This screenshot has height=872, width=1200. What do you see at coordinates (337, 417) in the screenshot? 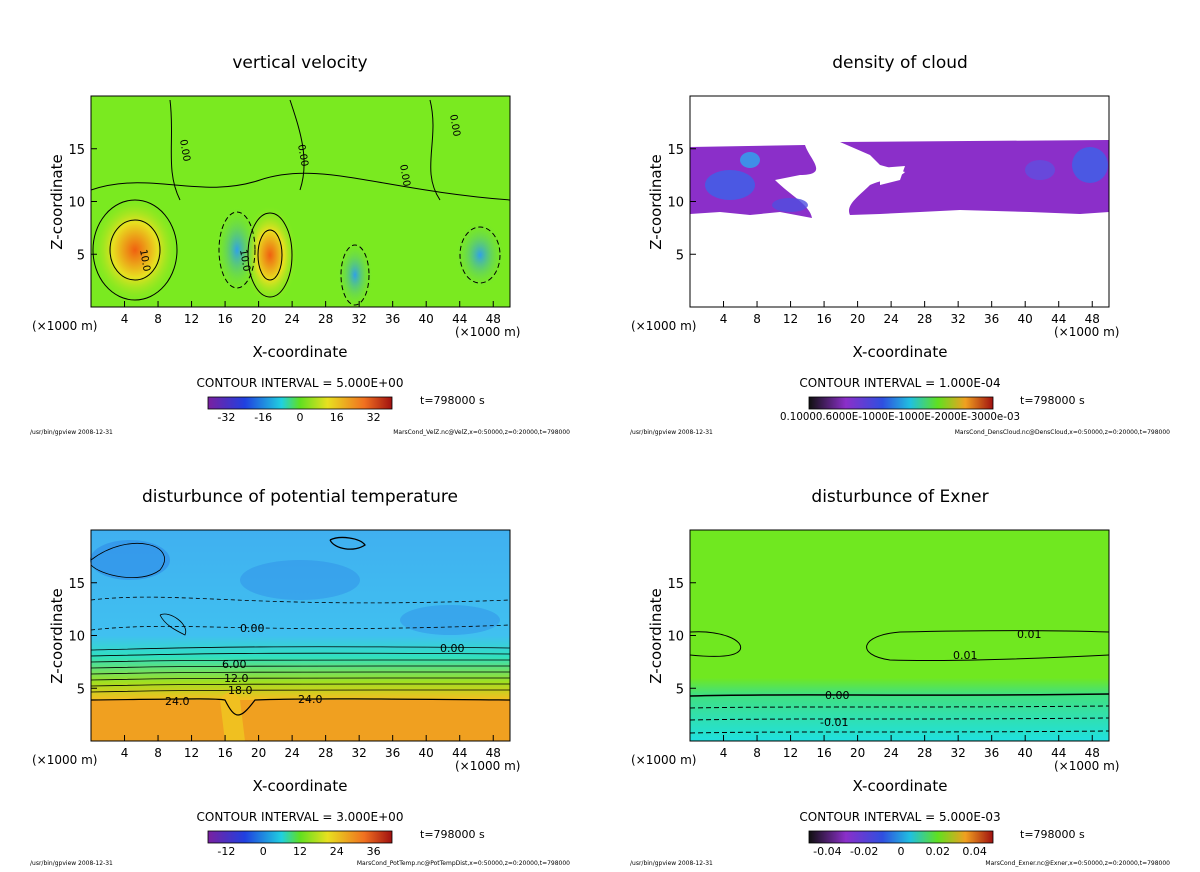
I see `colorbar-tick-label: 16` at bounding box center [337, 417].